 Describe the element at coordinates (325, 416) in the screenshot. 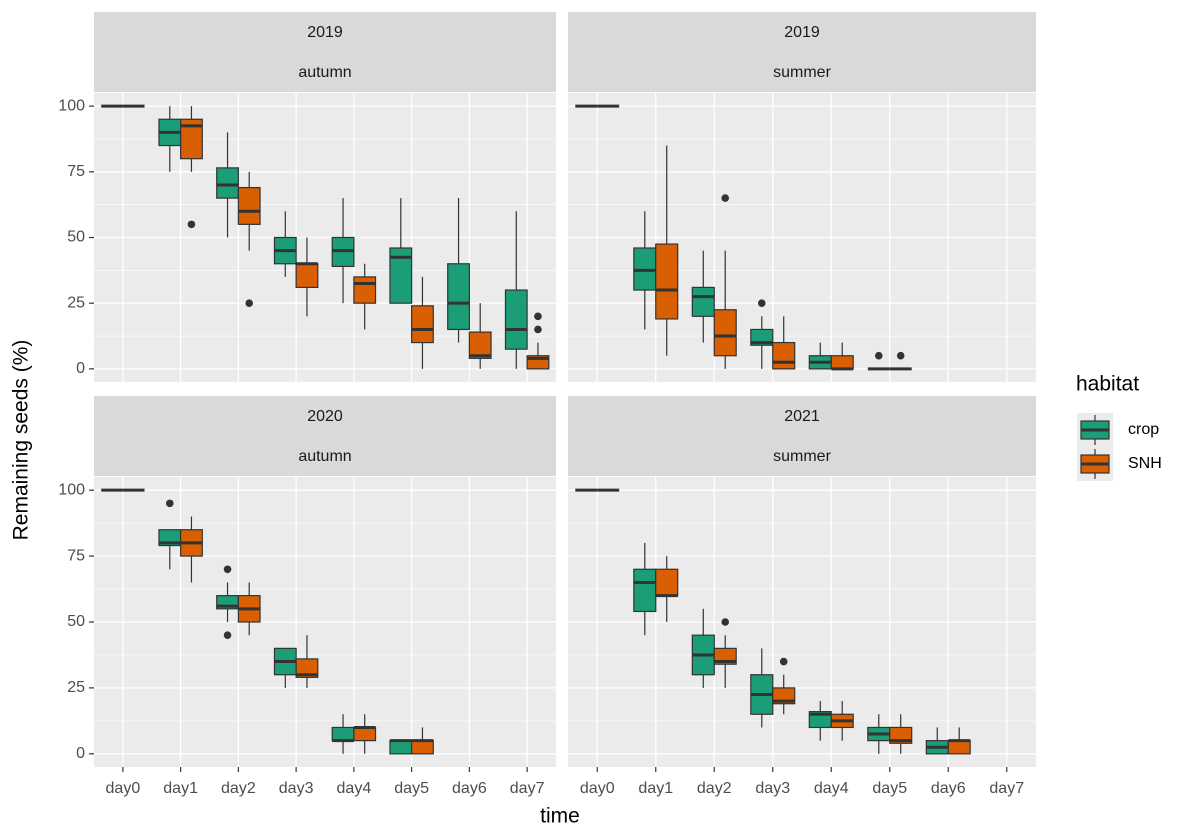

I see `strip-label: 2020` at that location.